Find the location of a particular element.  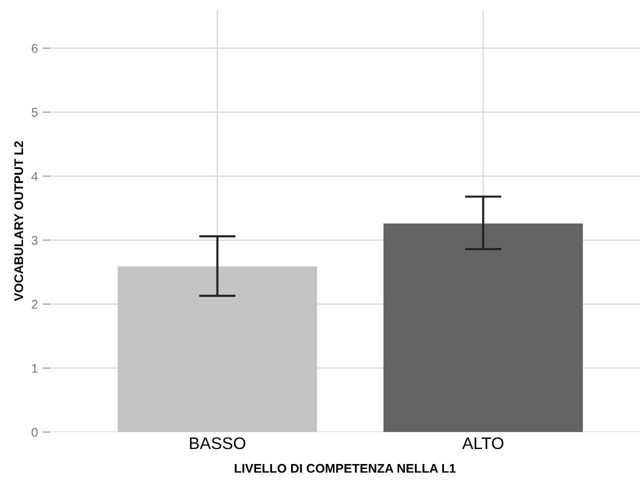

y-tick-label: 6 is located at coordinates (35, 48).